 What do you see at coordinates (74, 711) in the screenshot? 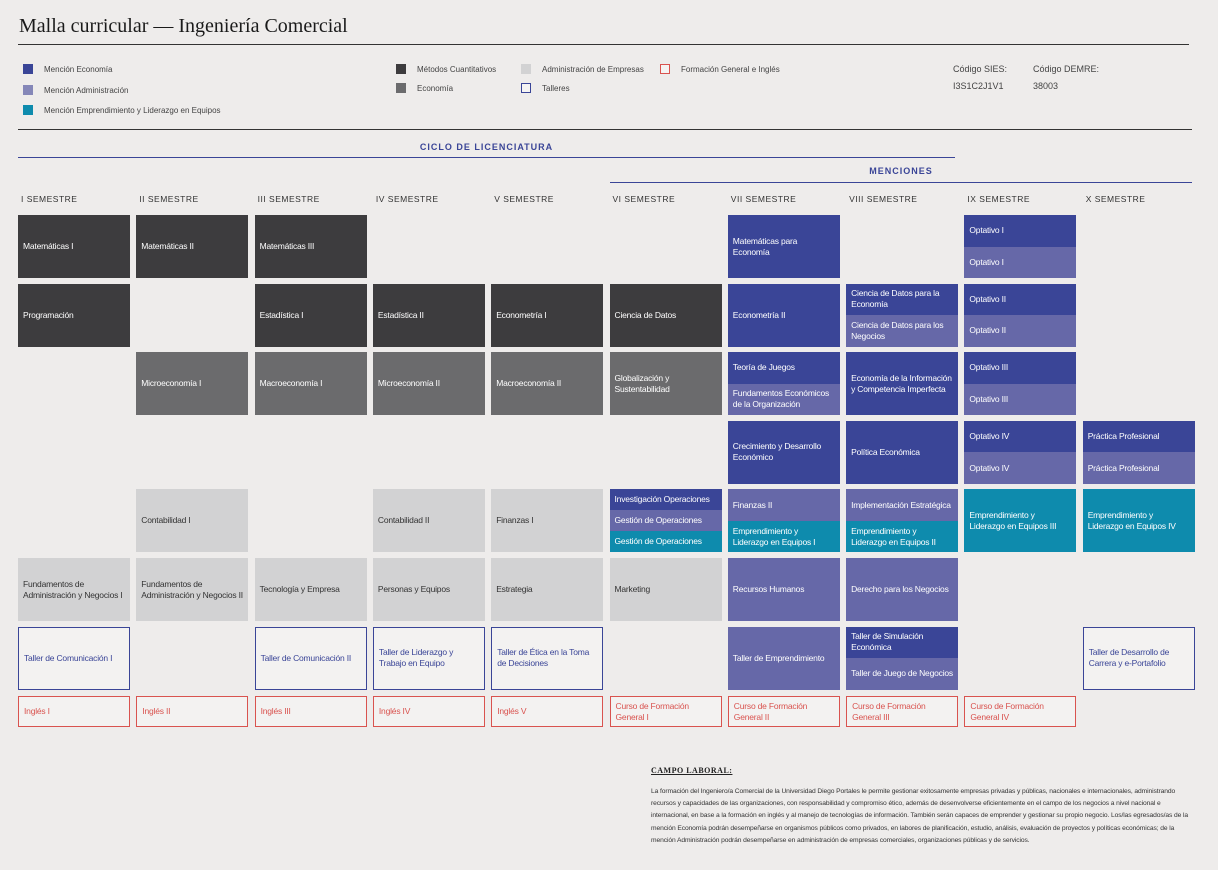
I see `course: Inglés I` at bounding box center [74, 711].